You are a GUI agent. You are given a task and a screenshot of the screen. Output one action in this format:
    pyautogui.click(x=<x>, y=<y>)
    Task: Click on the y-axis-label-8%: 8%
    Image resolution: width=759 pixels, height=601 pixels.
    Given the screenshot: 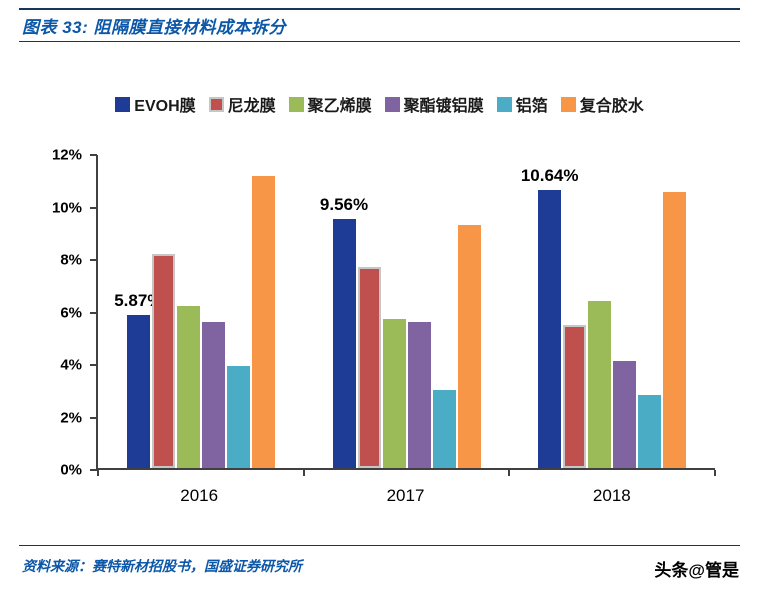 What is the action you would take?
    pyautogui.click(x=71, y=260)
    